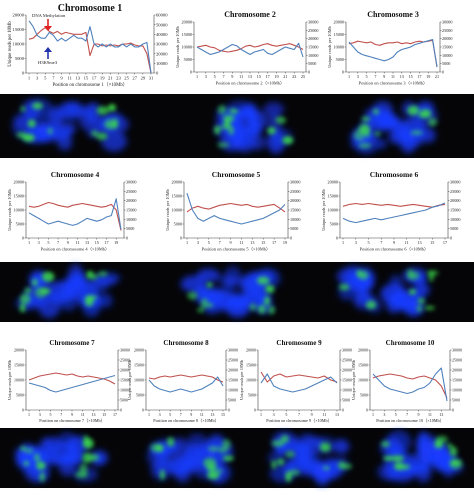 This screenshot has height=497, width=474. Describe the element at coordinates (110, 78) in the screenshot. I see `x-tick-label: 21` at that location.